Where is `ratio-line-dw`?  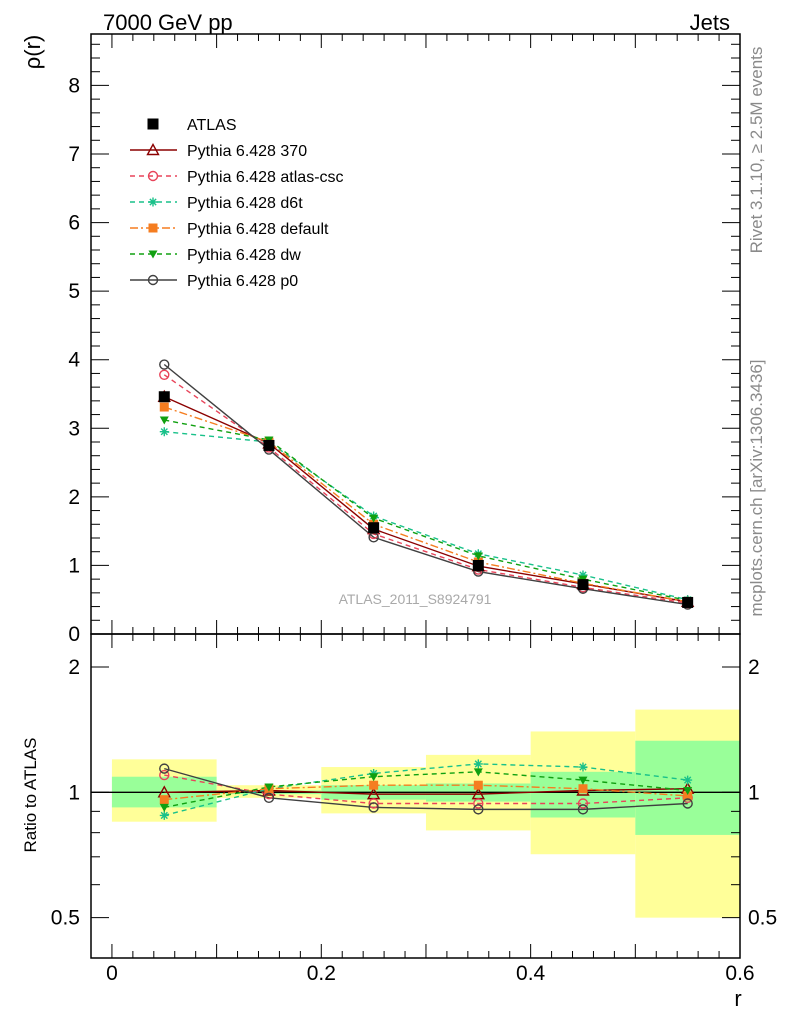
ratio-line-dw is located at coordinates (426, 790).